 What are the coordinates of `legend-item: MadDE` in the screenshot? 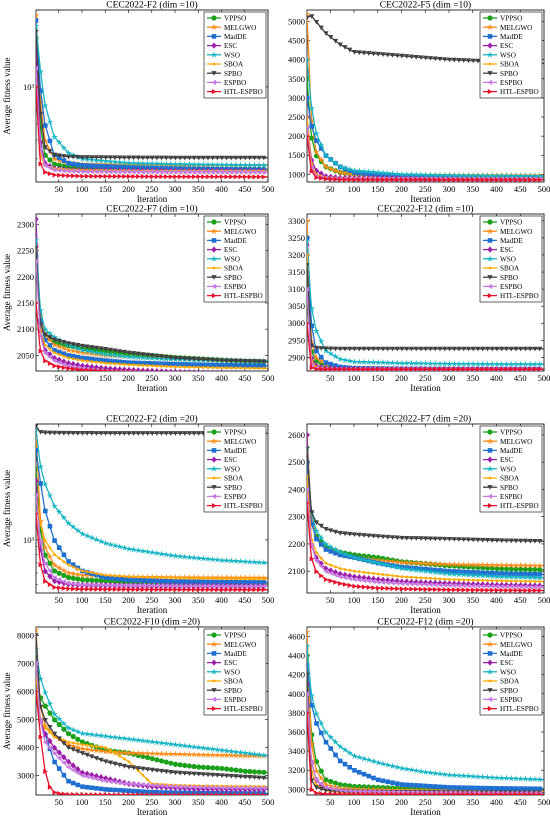 It's located at (503, 241).